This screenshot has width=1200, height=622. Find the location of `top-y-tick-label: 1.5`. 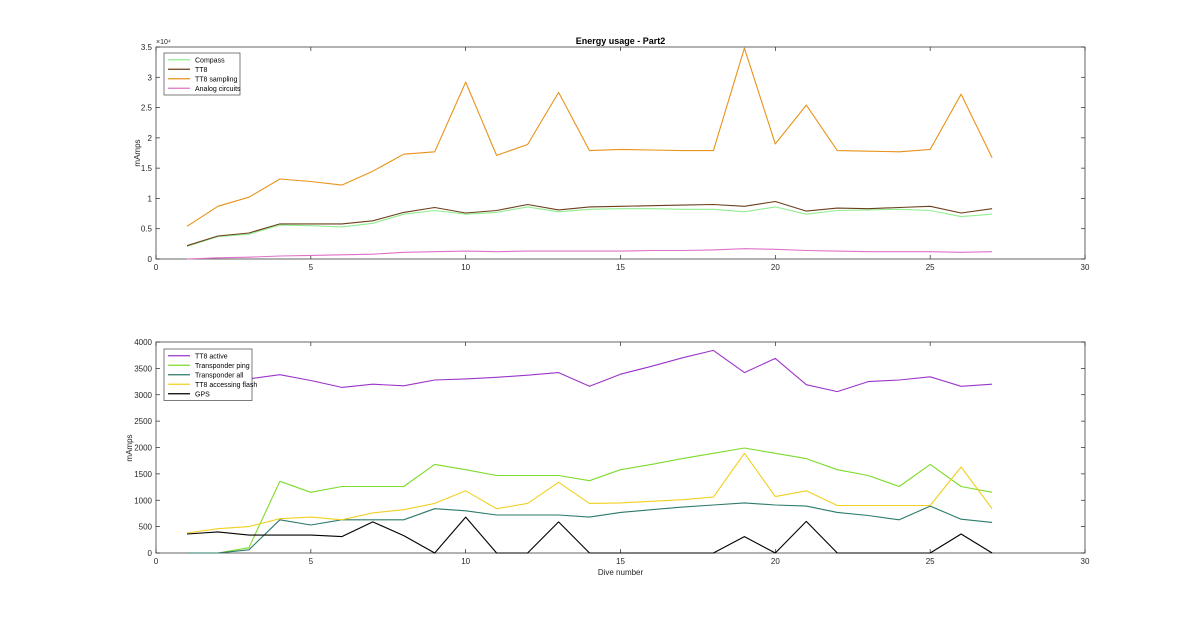

top-y-tick-label: 1.5 is located at coordinates (147, 168).